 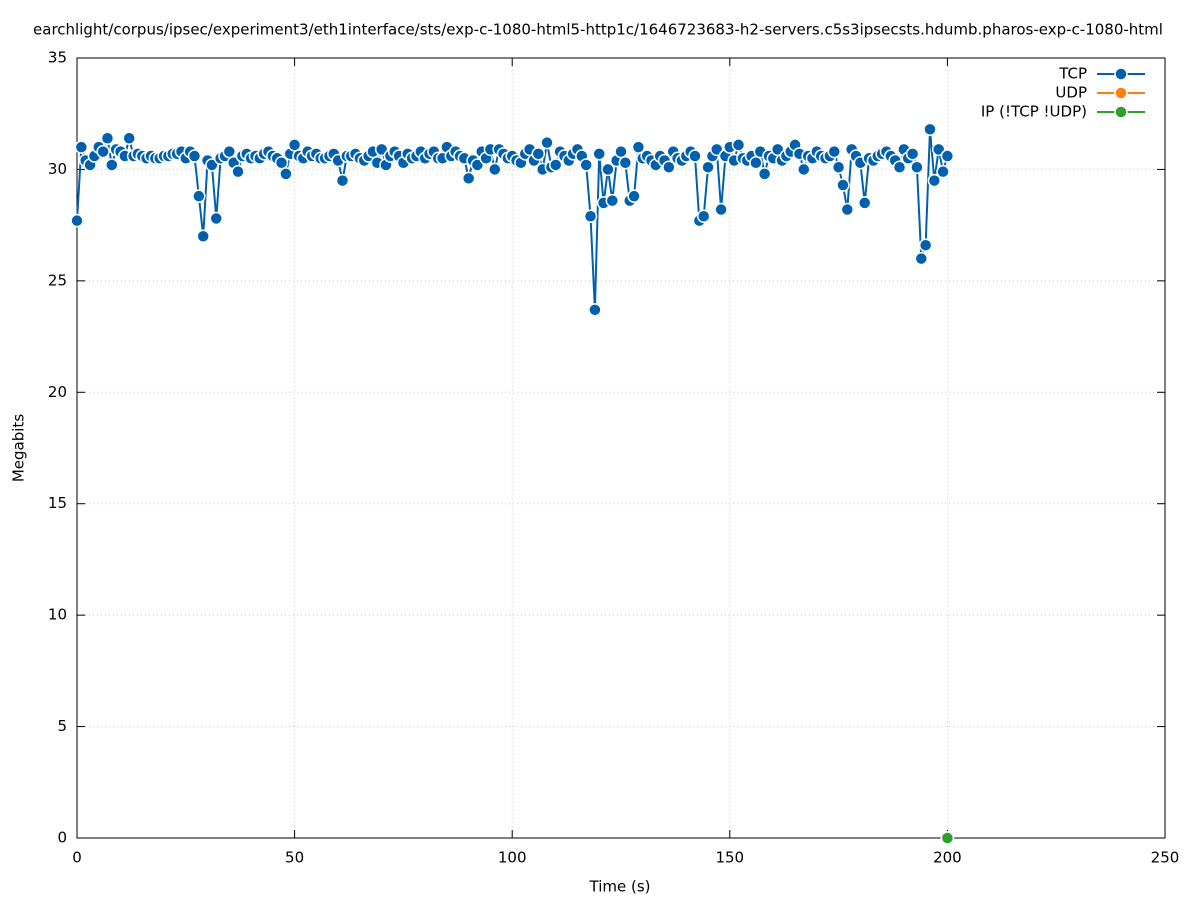 I want to click on y-tick-label: 0, so click(x=62, y=838).